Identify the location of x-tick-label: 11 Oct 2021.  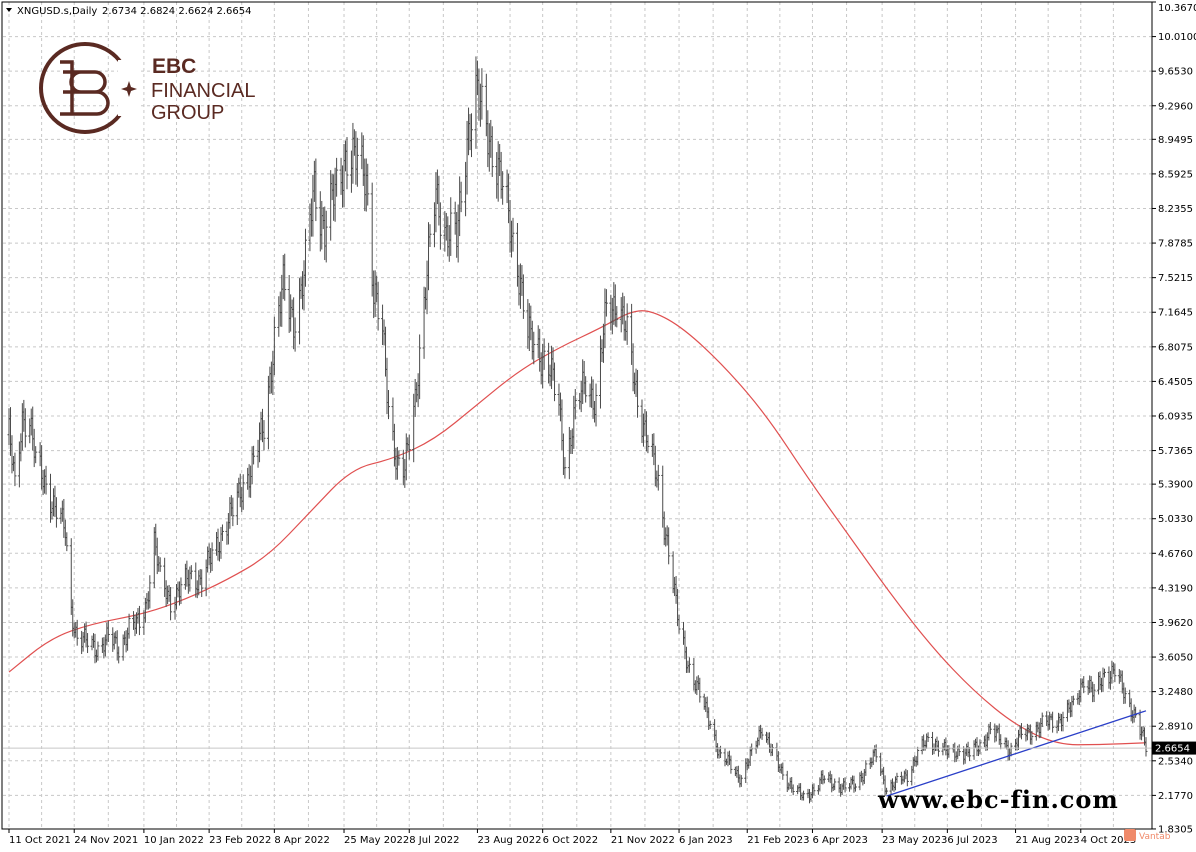
(40, 840).